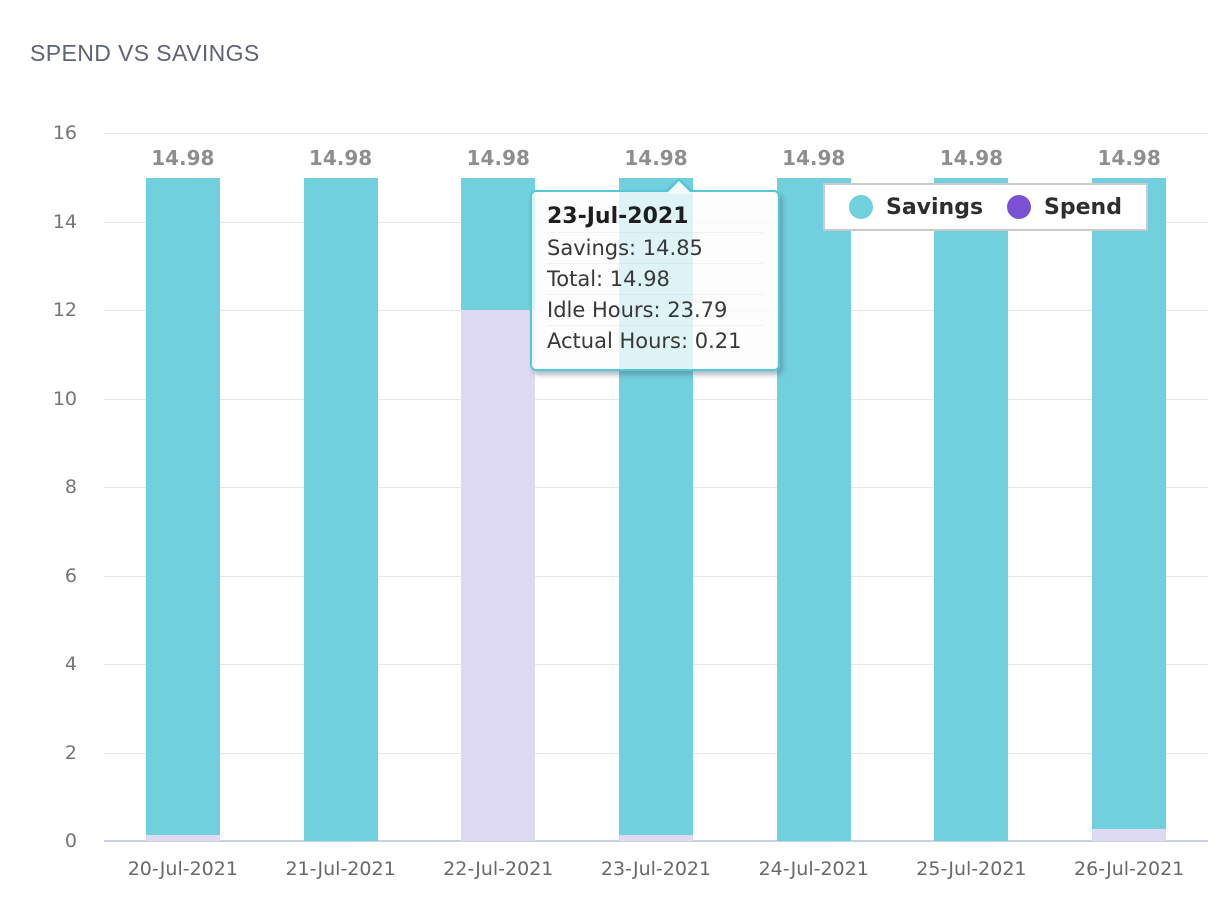  Describe the element at coordinates (618, 216) in the screenshot. I see `tooltip-title: 23-Jul-2021` at that location.